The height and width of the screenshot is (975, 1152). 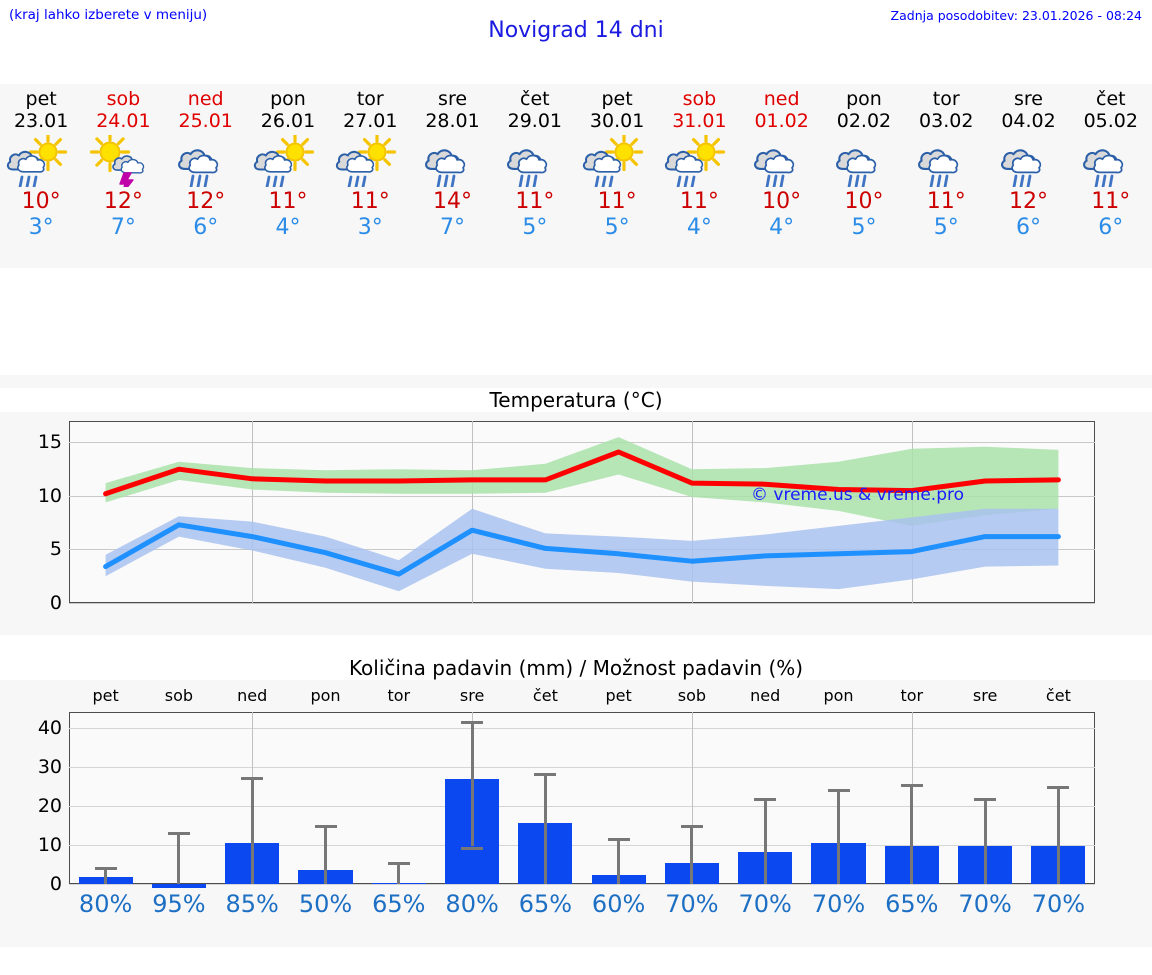 What do you see at coordinates (178, 886) in the screenshot?
I see `precipitation-bar` at bounding box center [178, 886].